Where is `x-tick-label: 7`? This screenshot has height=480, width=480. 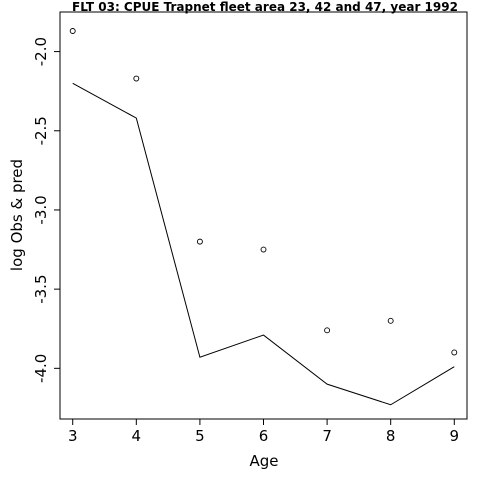 x-tick-label: 7 is located at coordinates (327, 436).